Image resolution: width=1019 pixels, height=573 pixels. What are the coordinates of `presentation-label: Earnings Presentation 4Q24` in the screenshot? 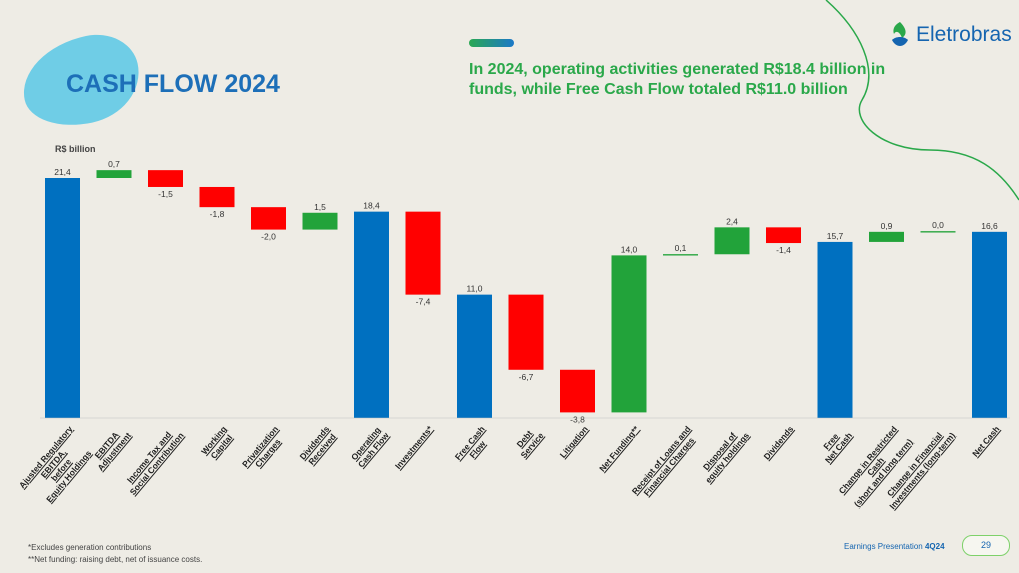 It's located at (894, 546).